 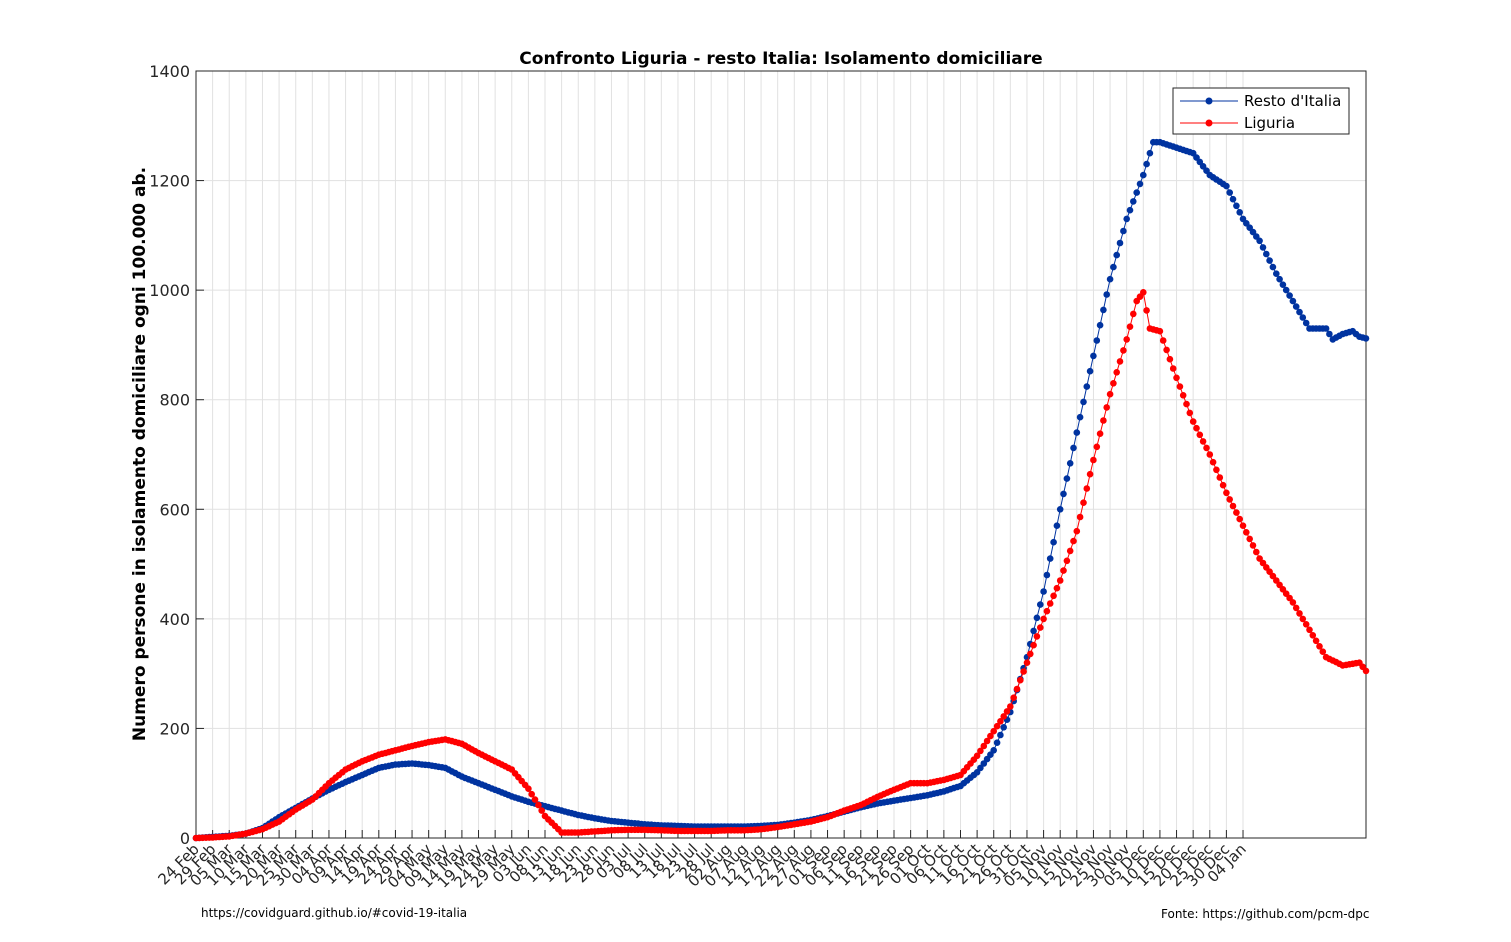 I want to click on legend: Resto d'Italia Liguria, so click(x=1261, y=111).